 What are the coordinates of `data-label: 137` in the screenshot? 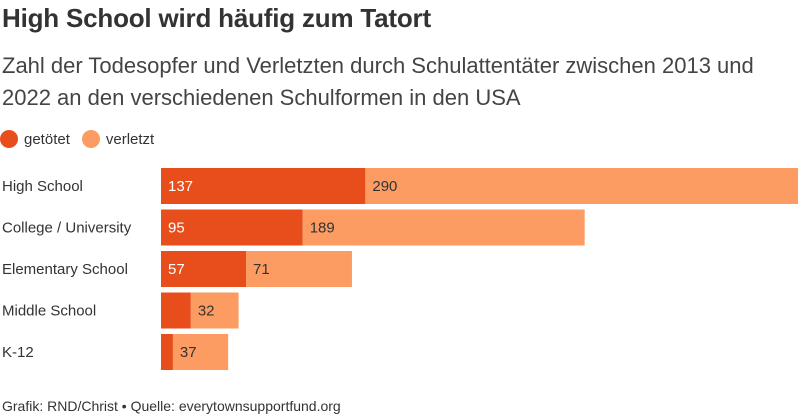 It's located at (180, 186).